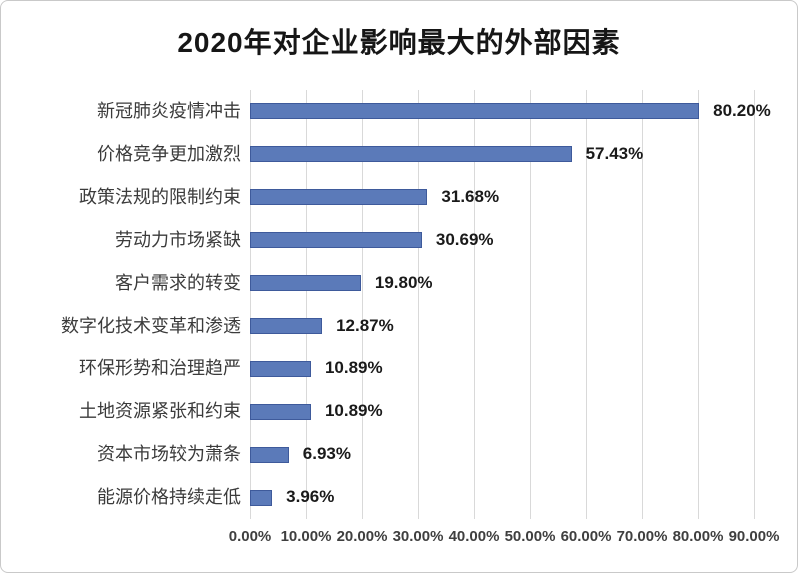  I want to click on category-label: 资本市场较为萧条, so click(169, 454).